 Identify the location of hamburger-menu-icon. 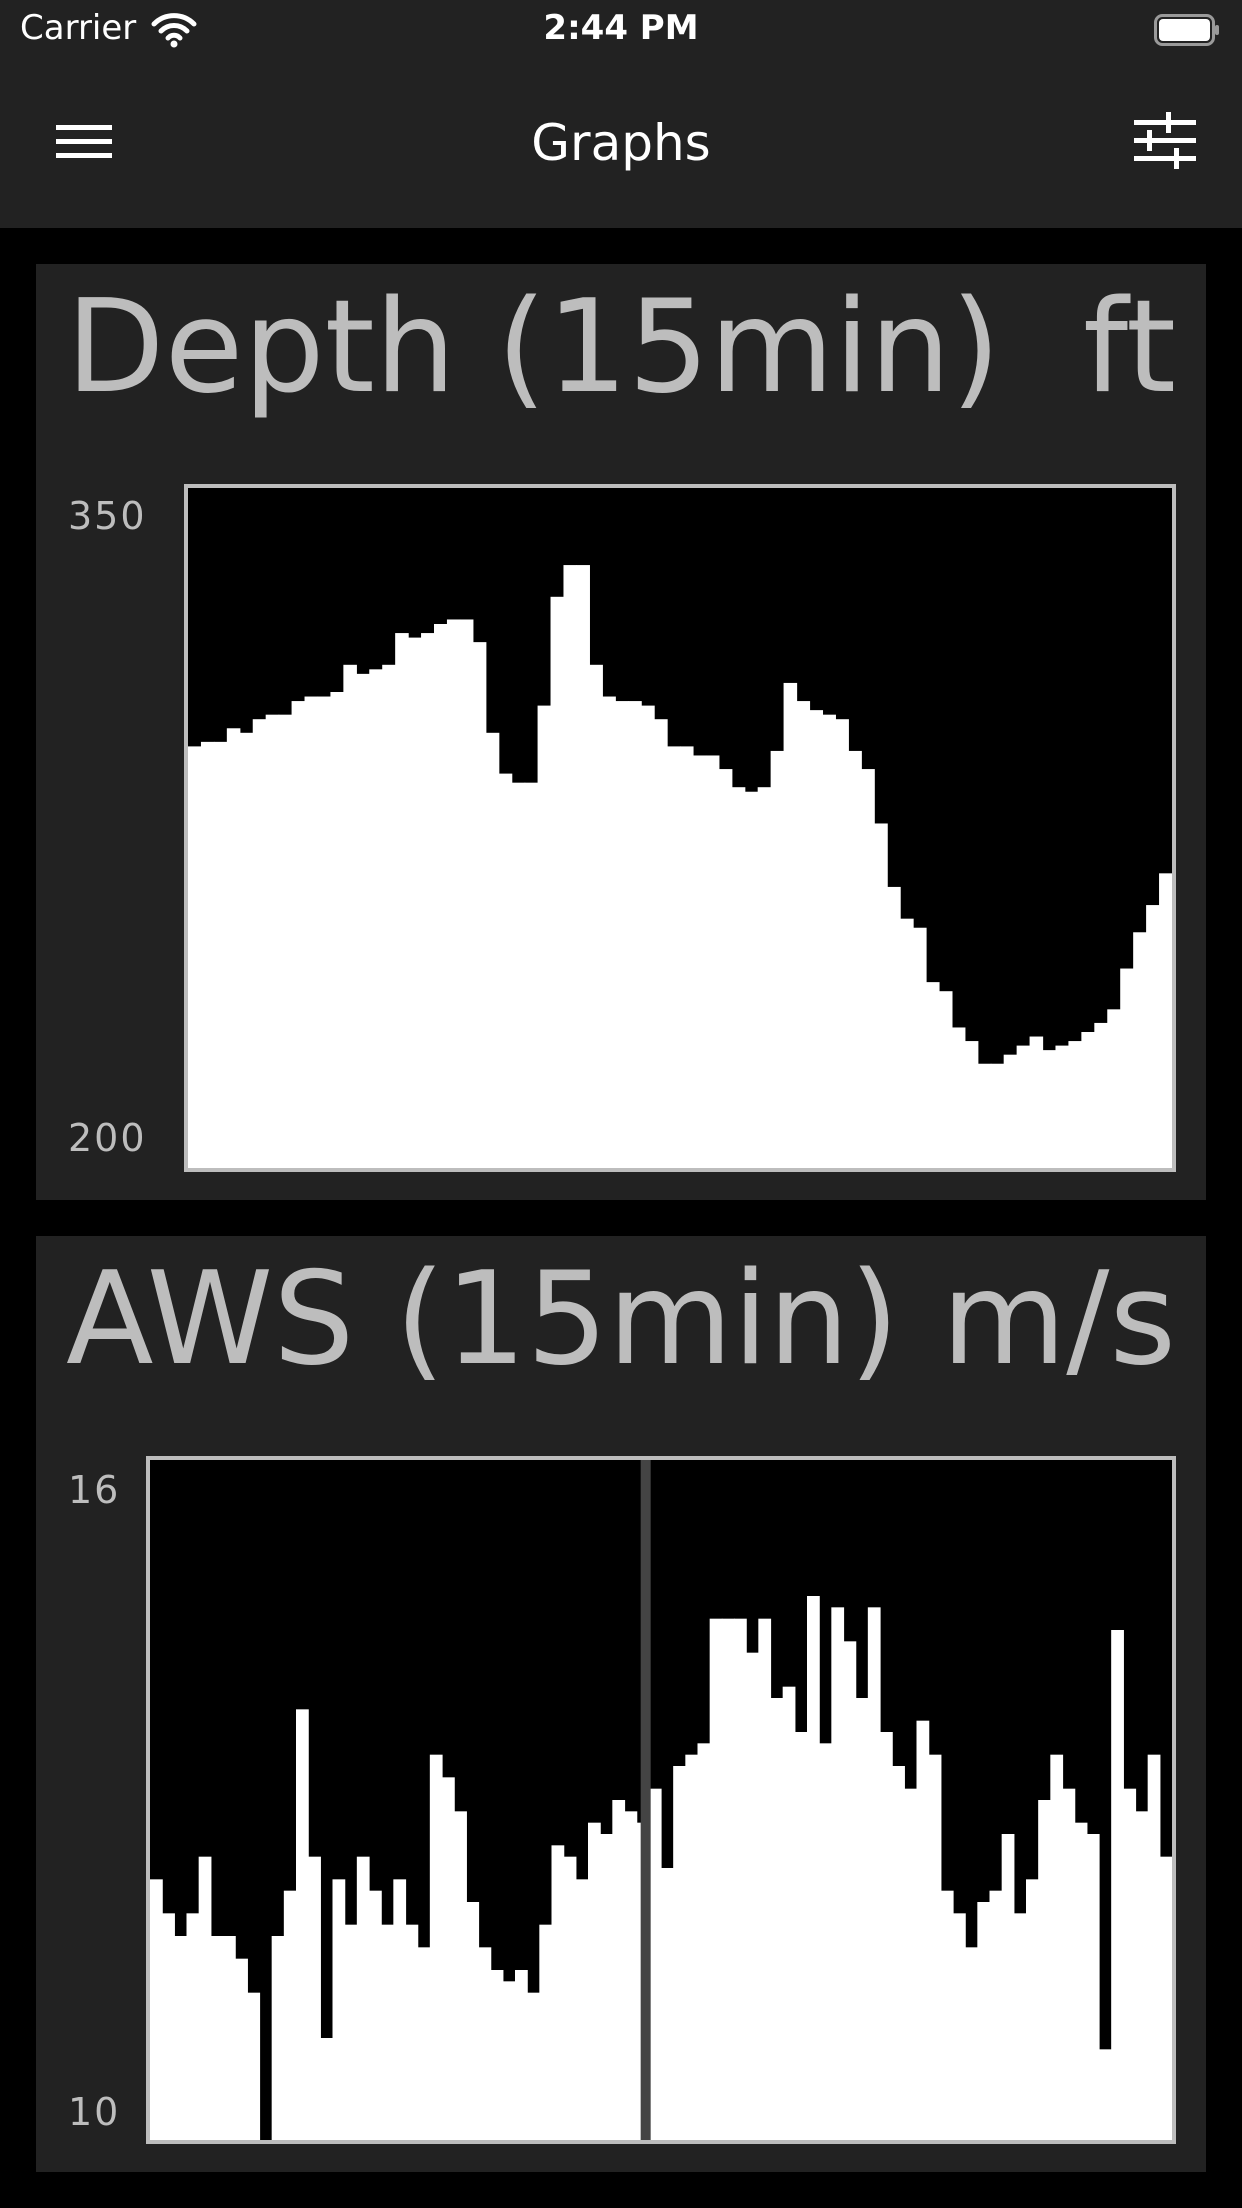
(84, 141).